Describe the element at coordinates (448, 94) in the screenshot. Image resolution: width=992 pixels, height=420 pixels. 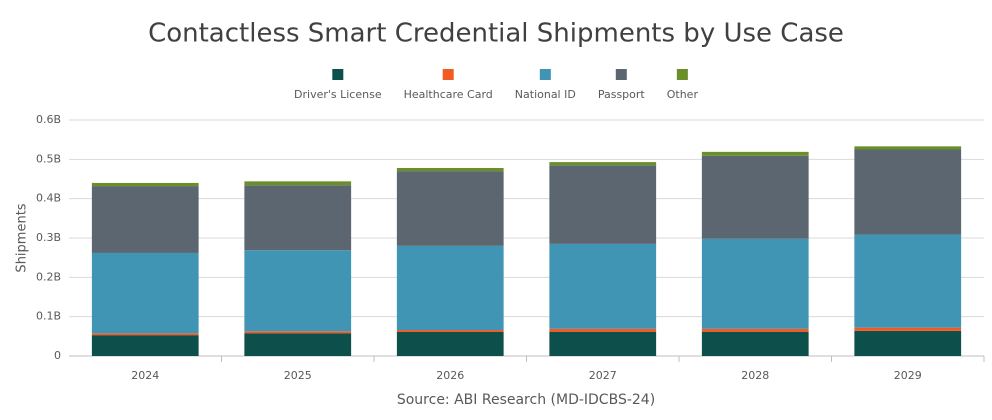
I see `legend-label: Healthcare Card` at that location.